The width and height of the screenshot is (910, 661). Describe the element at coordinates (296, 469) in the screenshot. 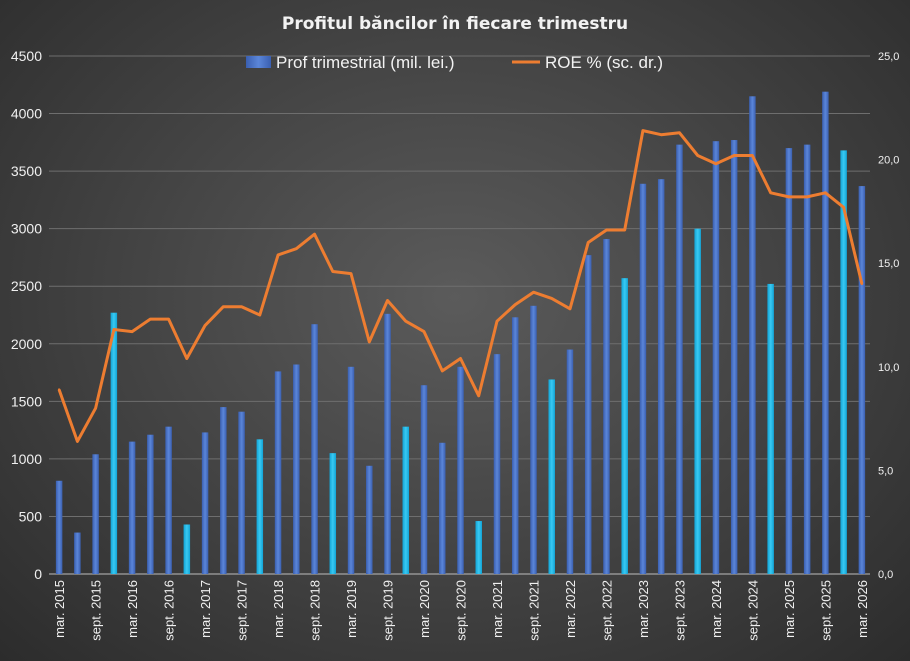

I see `bar-iun-2018` at that location.